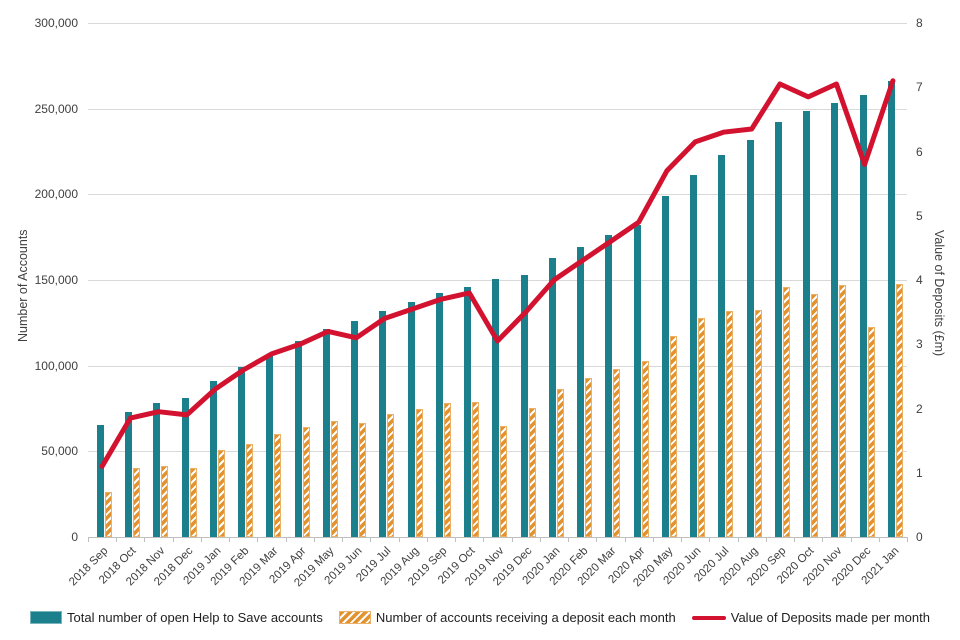 The width and height of the screenshot is (960, 640). Describe the element at coordinates (919, 151) in the screenshot. I see `right-axis-tick-label: 6` at that location.